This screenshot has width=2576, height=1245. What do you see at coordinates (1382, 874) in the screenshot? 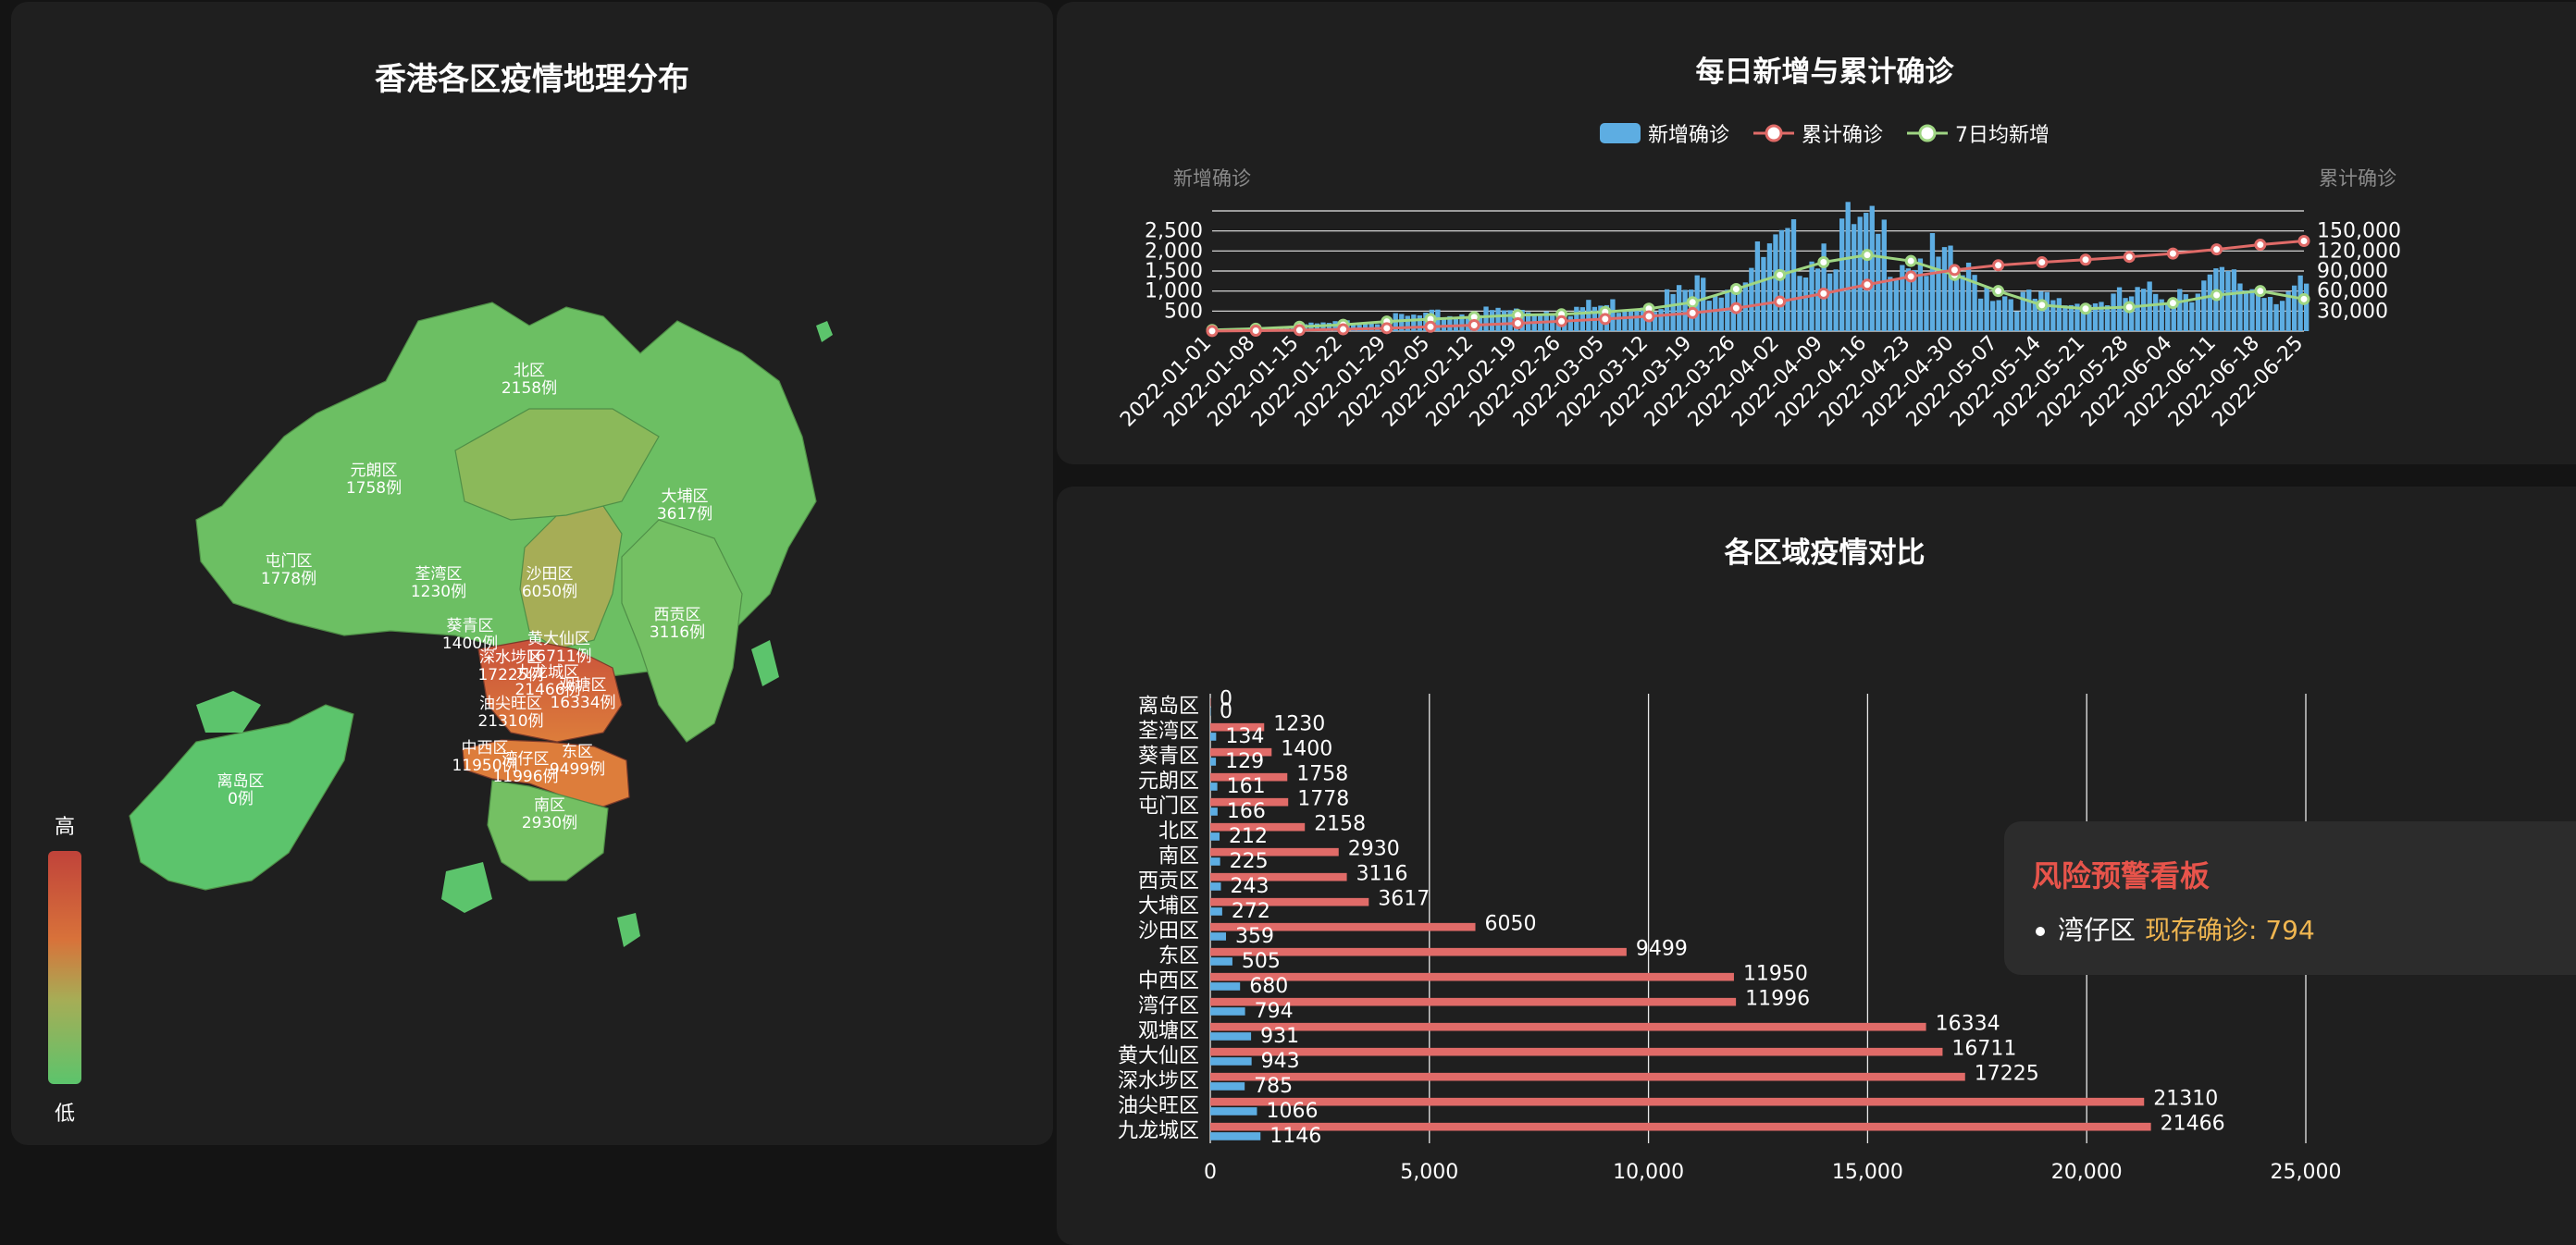
I see `cumulative-value-label: 3116` at bounding box center [1382, 874].